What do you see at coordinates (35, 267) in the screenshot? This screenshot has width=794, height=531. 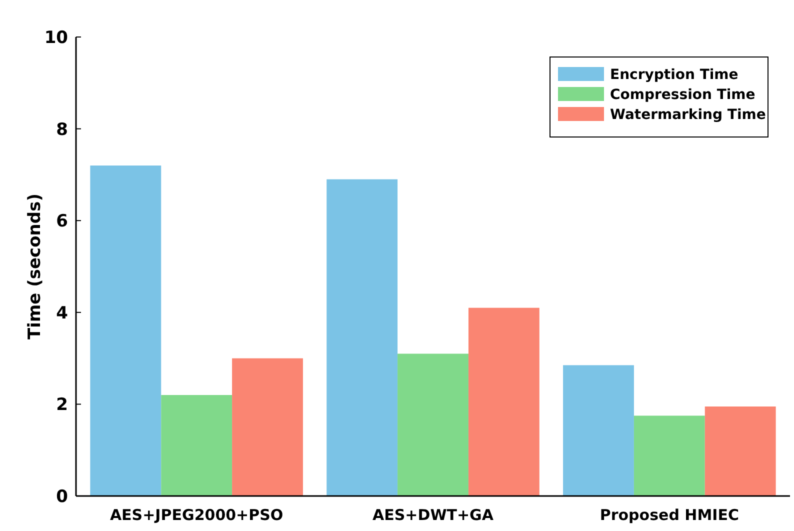 I see `y-axis-title: Time (seconds)` at bounding box center [35, 267].